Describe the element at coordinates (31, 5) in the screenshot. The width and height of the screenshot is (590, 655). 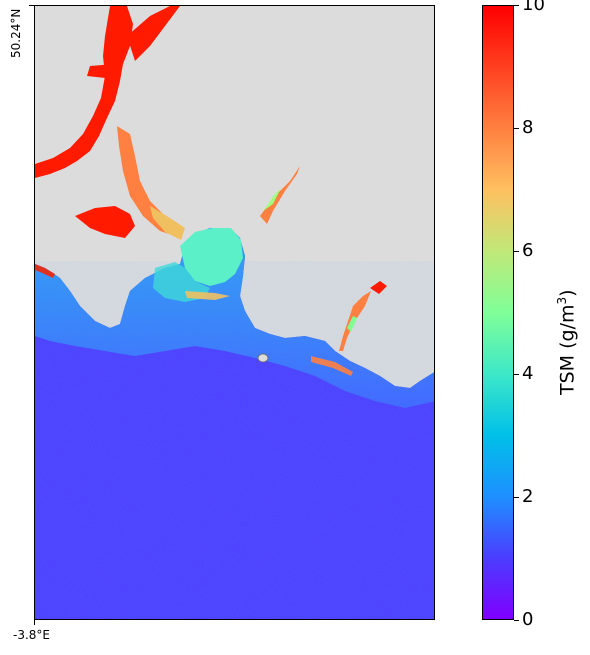
I see `lat-tick` at that location.